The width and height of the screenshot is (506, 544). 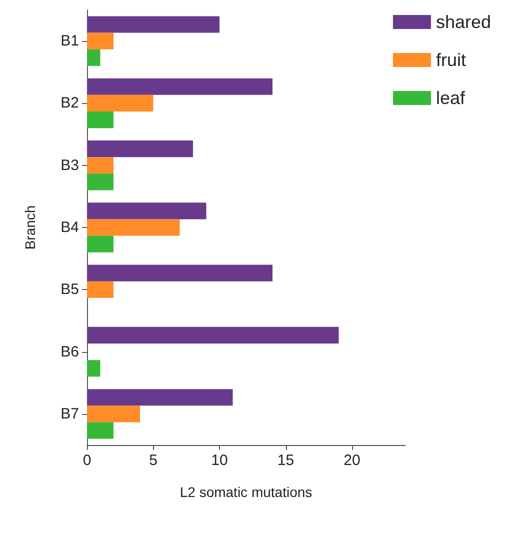 What do you see at coordinates (69, 413) in the screenshot?
I see `y-tick-label: B7` at bounding box center [69, 413].